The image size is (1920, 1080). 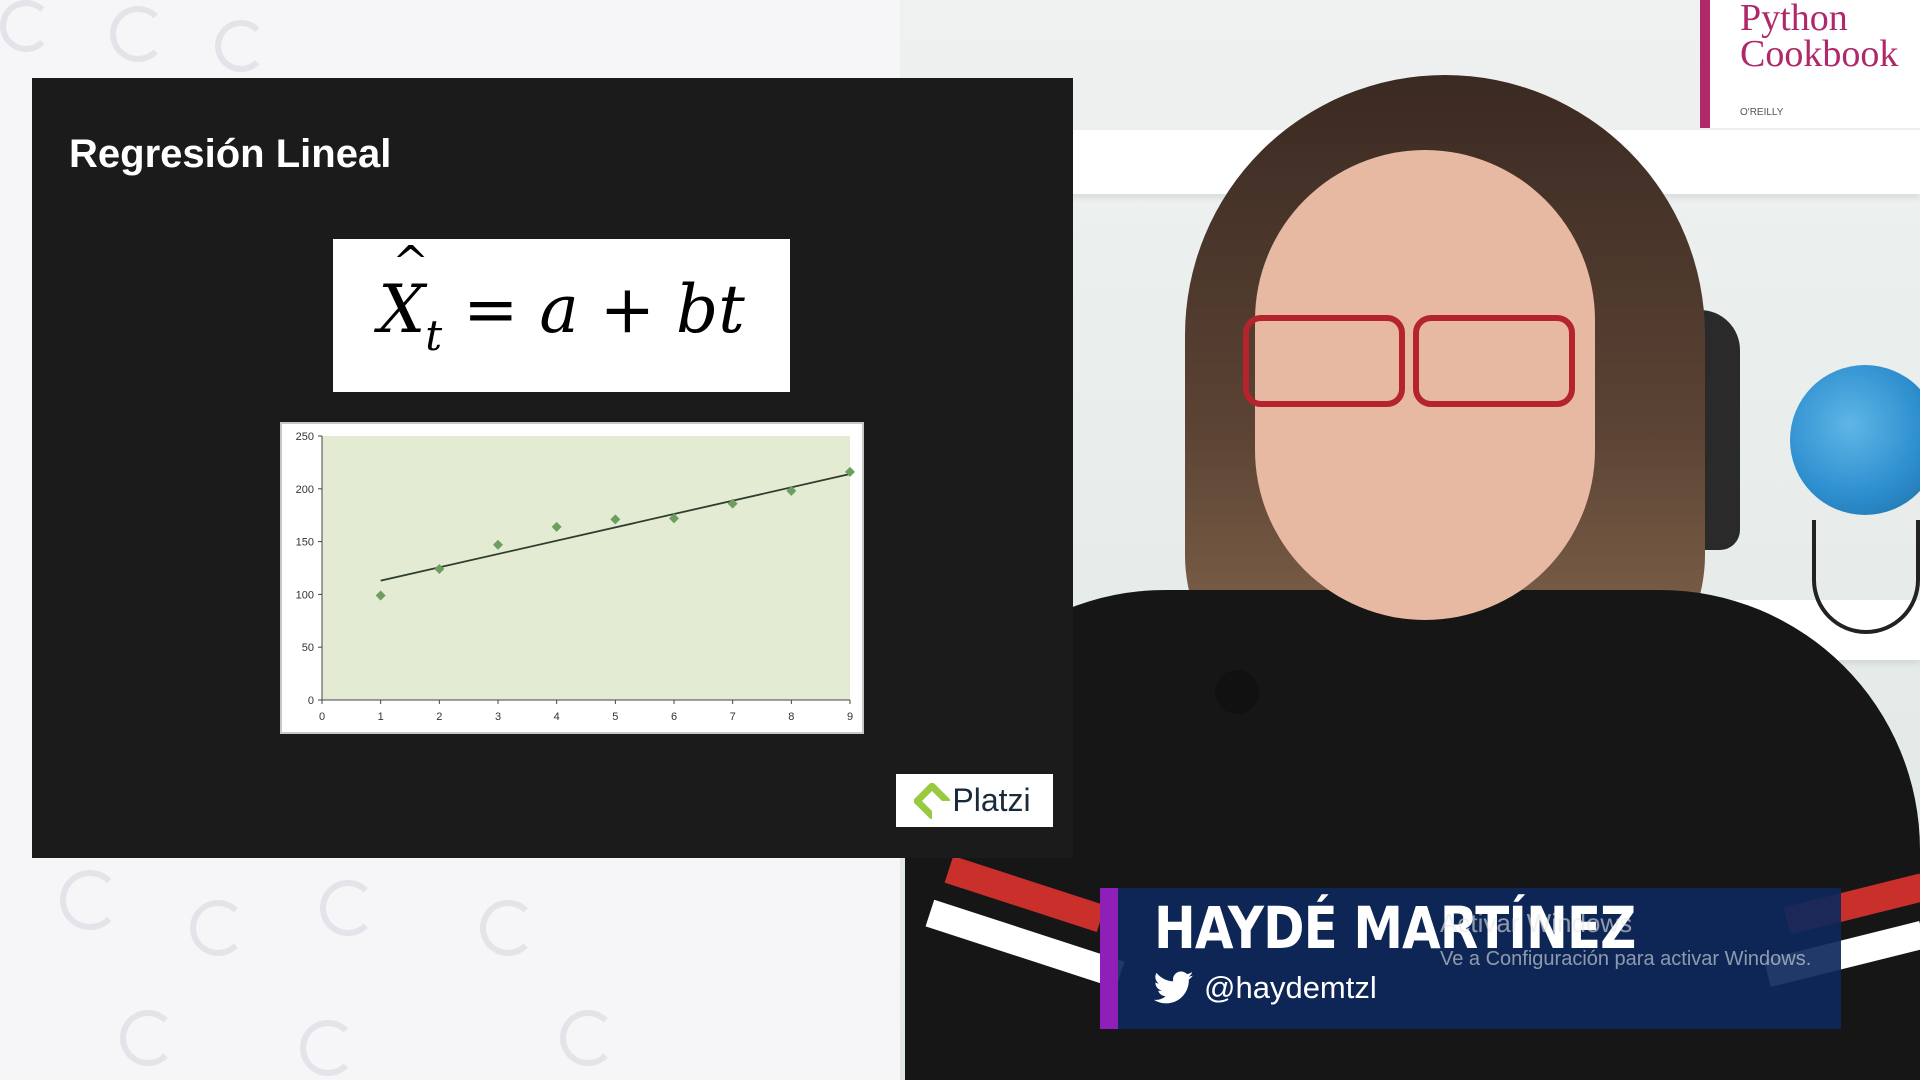 What do you see at coordinates (305, 490) in the screenshot?
I see `y-tick-label: 200` at bounding box center [305, 490].